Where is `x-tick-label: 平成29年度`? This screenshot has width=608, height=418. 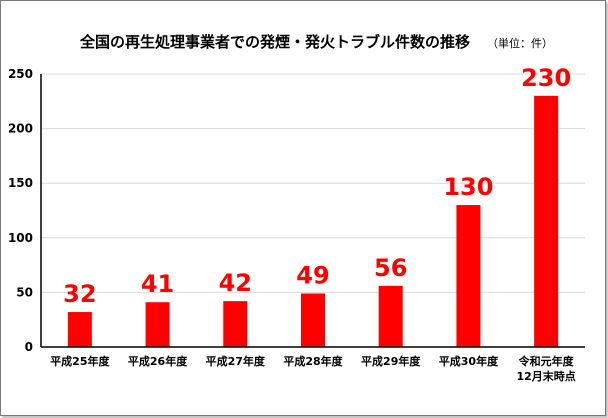 x-tick-label: 平成29年度 is located at coordinates (391, 361).